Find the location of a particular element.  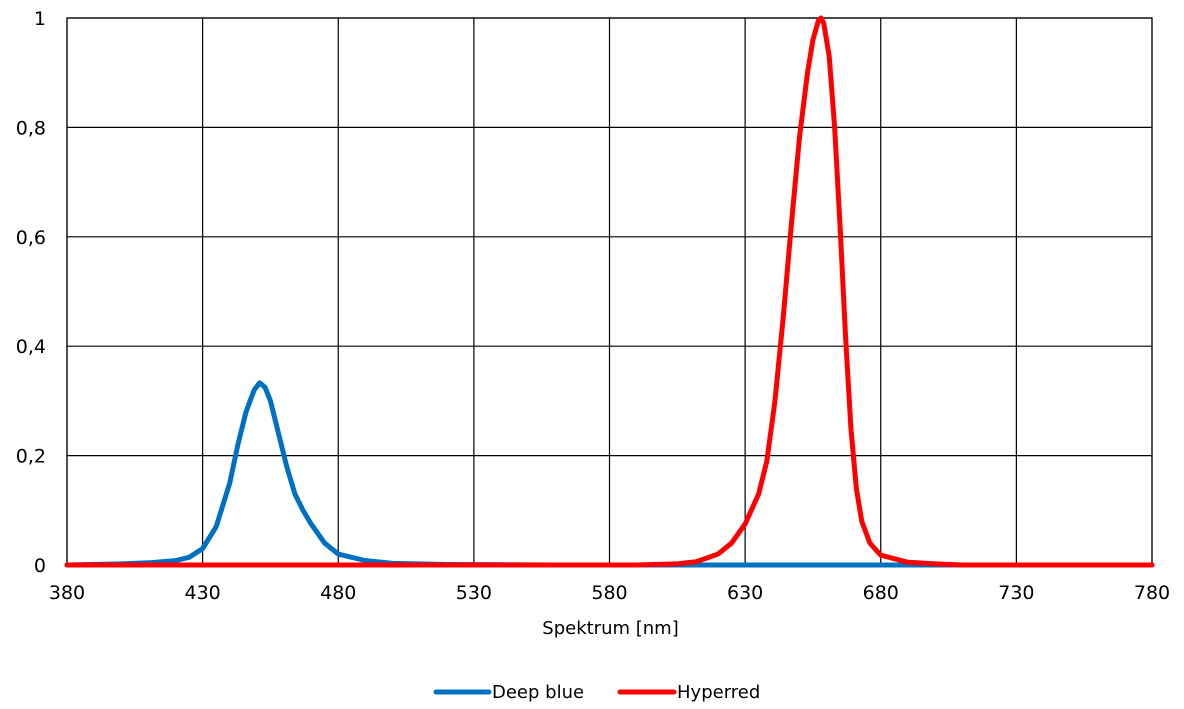

x-tick-label: 380 is located at coordinates (67, 593).